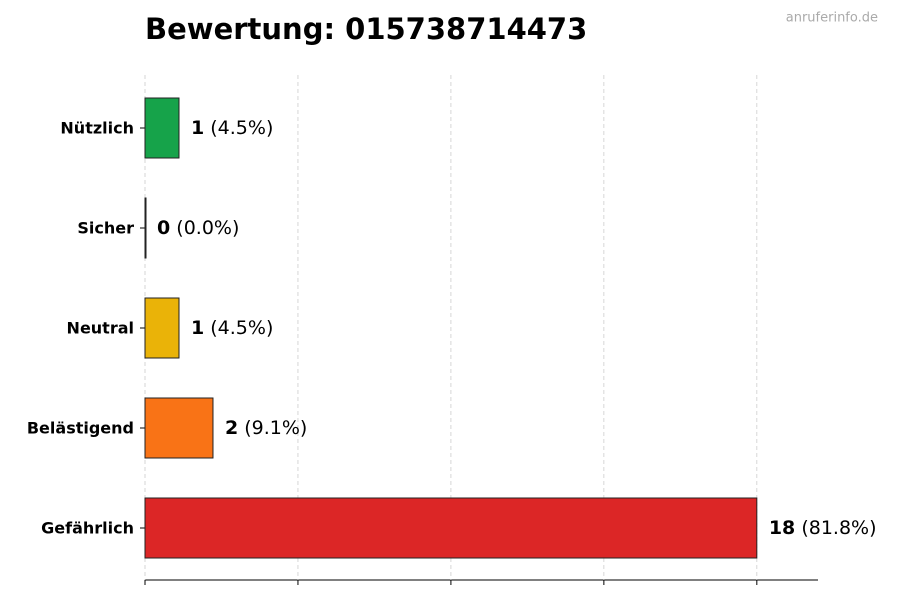 This screenshot has width=900, height=600. I want to click on y-tick-label: Neutral, so click(100, 328).